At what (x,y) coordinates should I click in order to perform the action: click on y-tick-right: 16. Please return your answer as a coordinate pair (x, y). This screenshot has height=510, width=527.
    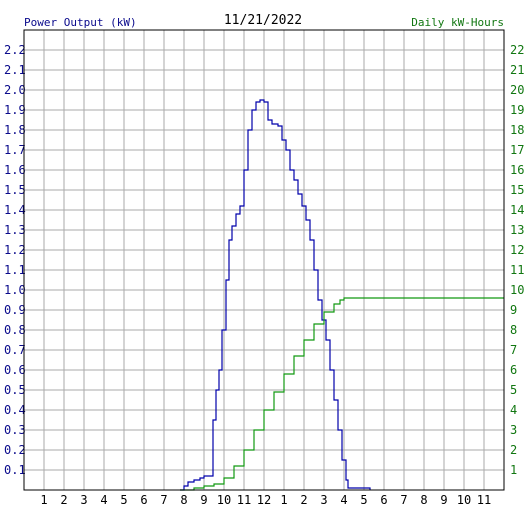
    Looking at the image, I should click on (517, 170).